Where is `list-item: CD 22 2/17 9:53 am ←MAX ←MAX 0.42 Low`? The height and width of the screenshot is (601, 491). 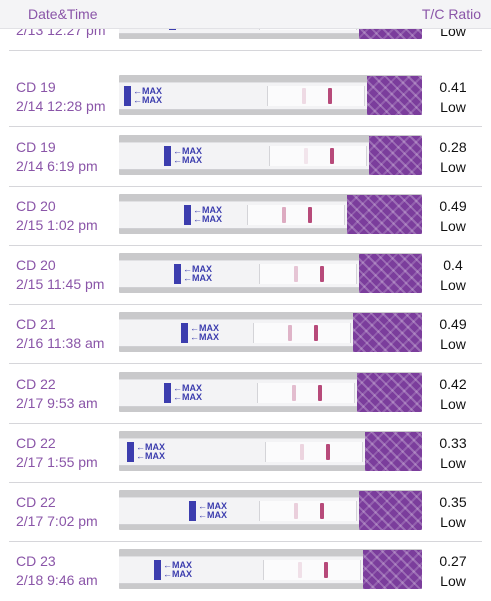 list-item: CD 22 2/17 9:53 am ←MAX ←MAX 0.42 Low is located at coordinates (245, 394).